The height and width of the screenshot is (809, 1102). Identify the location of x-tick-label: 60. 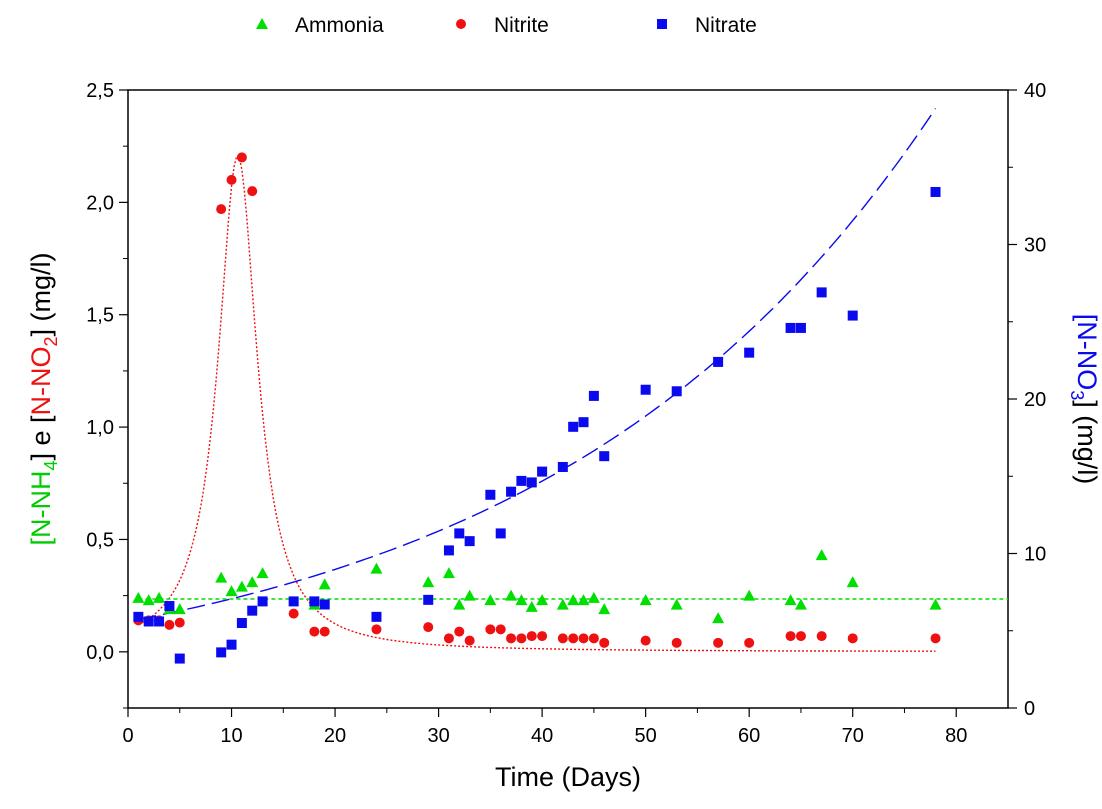
(749, 736).